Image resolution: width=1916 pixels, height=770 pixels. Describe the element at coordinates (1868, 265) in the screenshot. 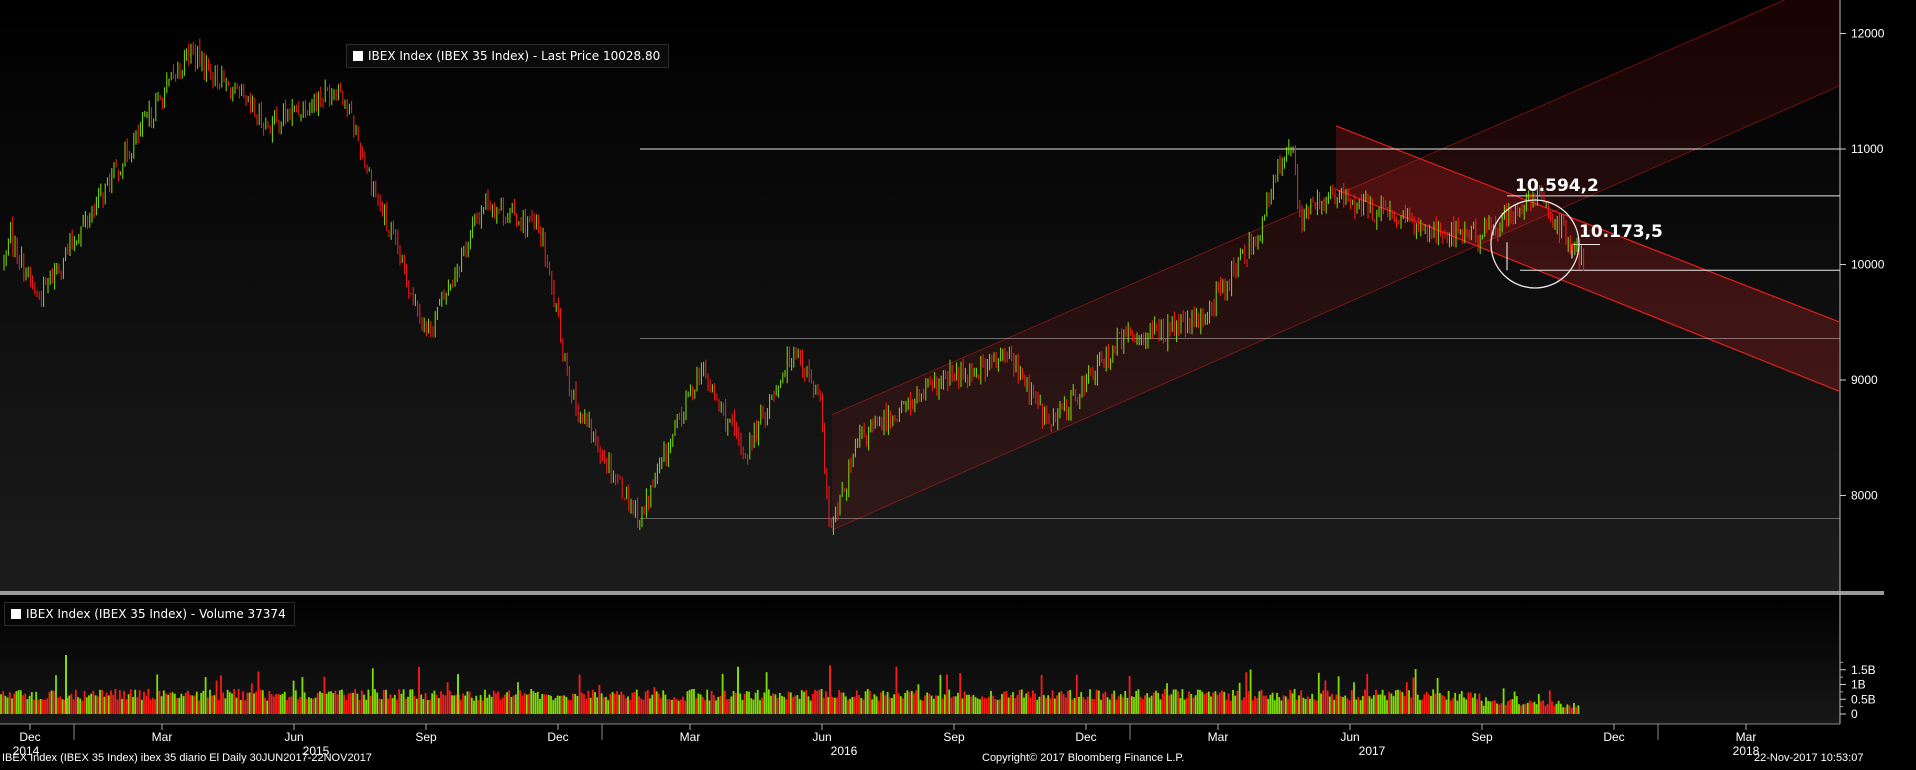

I see `y-tick-label: 10000` at that location.